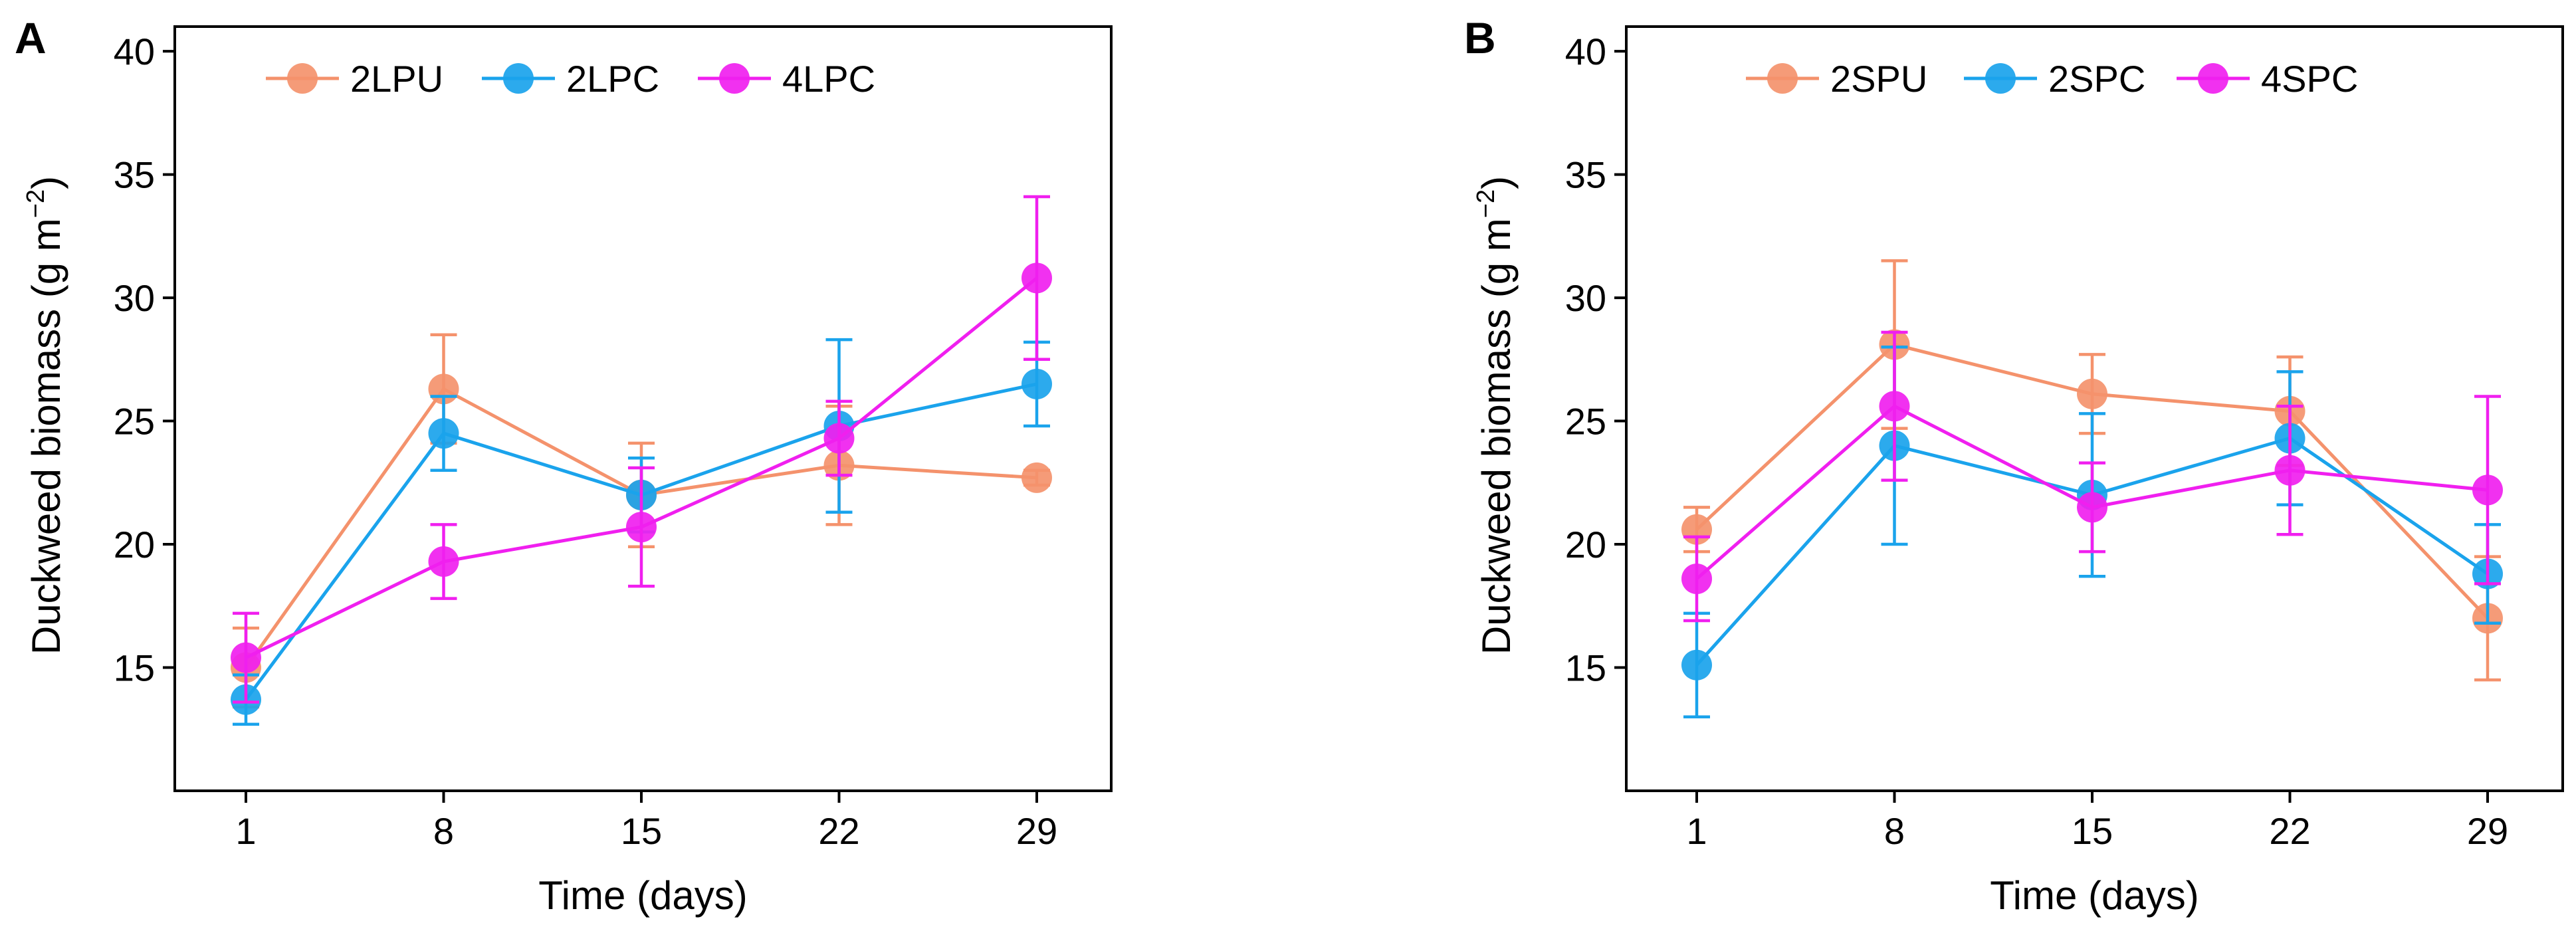 The width and height of the screenshot is (2576, 937). I want to click on legend-label: 2SPC, so click(2096, 79).